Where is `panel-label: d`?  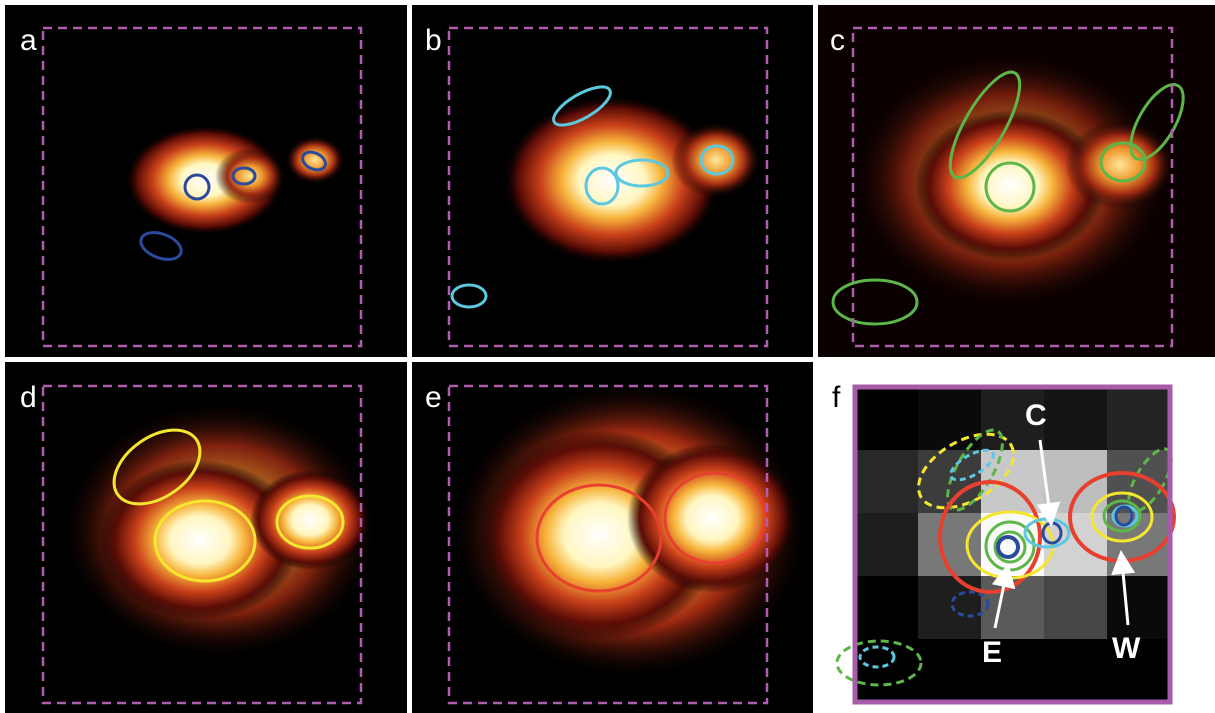 panel-label: d is located at coordinates (28, 397).